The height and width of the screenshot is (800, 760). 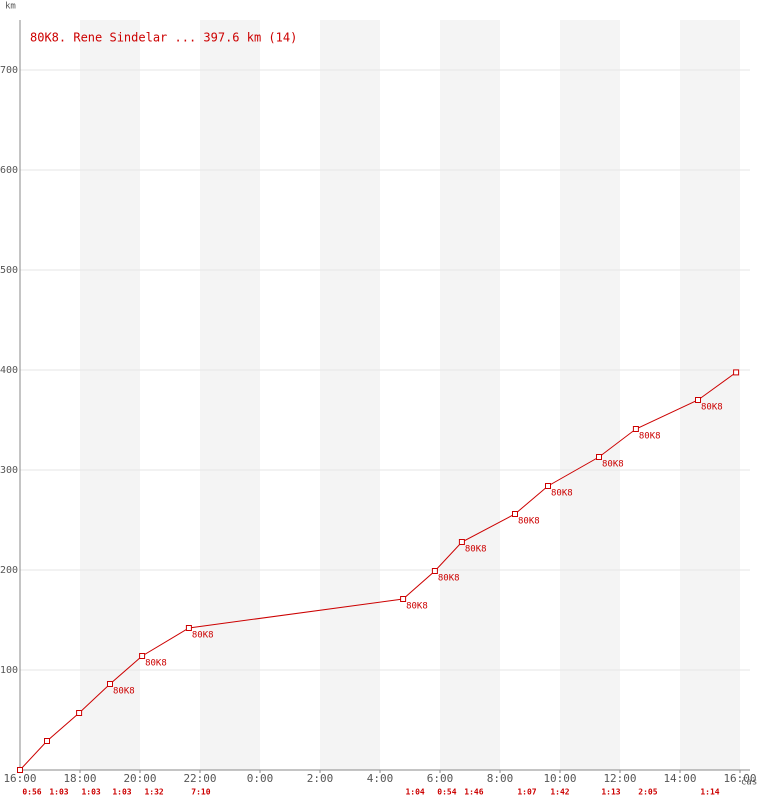 What do you see at coordinates (380, 778) in the screenshot?
I see `x-tick-label: 4:00` at bounding box center [380, 778].